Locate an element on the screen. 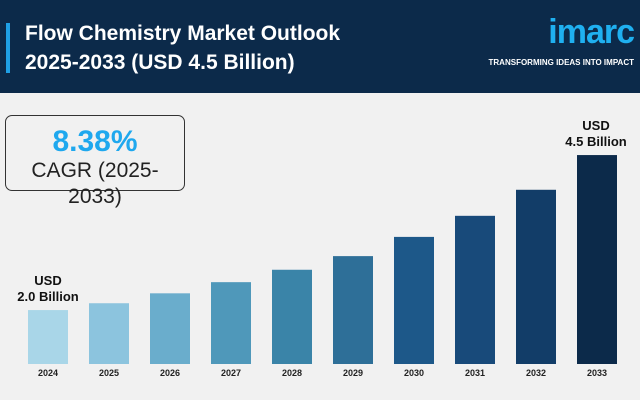 This screenshot has width=640, height=400. data-label-line-2: 2.0 Billion is located at coordinates (48, 297).